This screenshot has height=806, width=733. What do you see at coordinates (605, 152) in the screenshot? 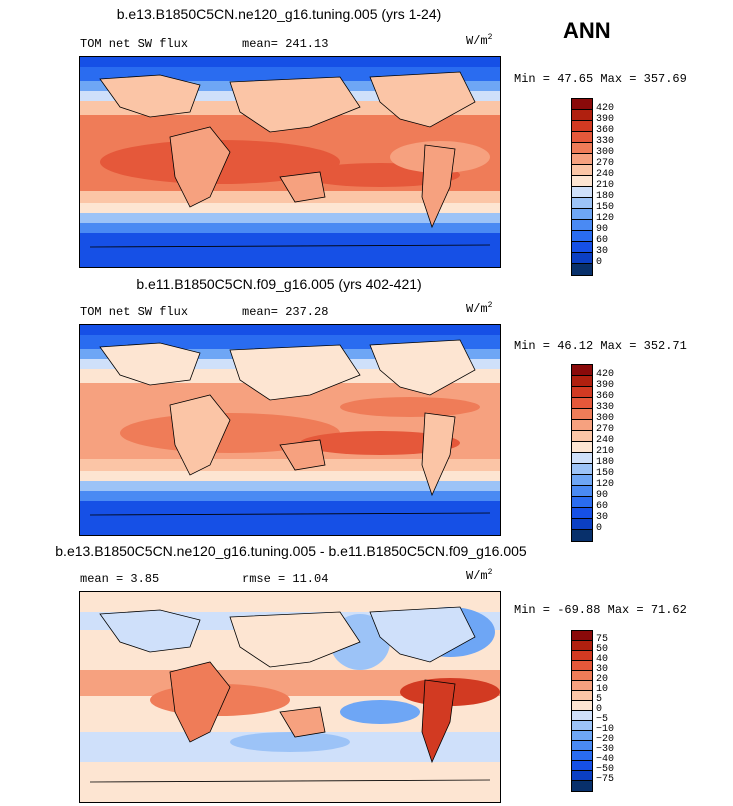
I see `panel1-level-label: 300` at bounding box center [605, 152].